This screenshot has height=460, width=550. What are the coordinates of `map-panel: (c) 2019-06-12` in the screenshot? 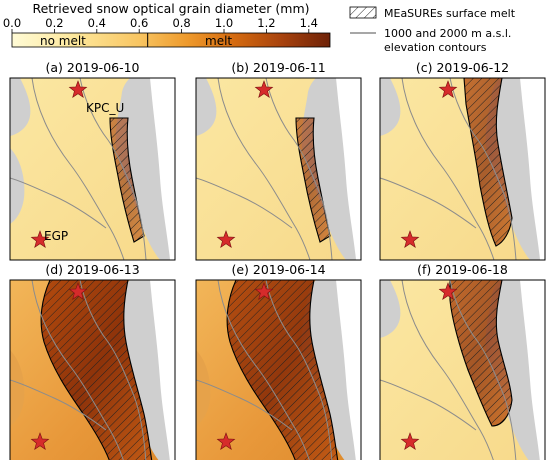 It's located at (462, 160).